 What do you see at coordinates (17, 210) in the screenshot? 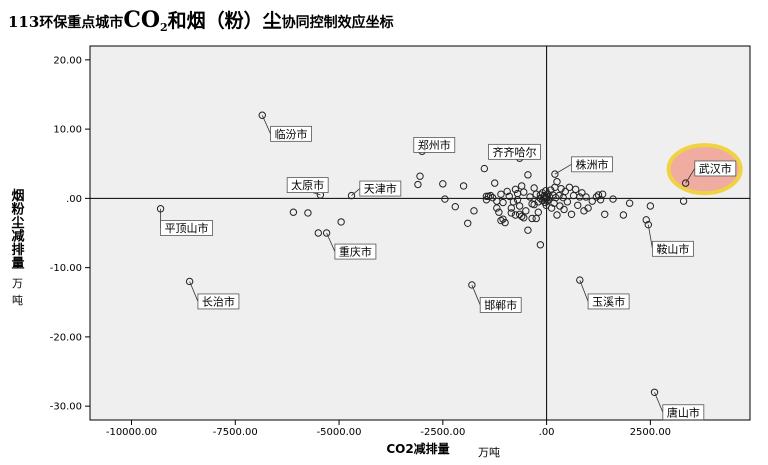
I see `y-axis-label-char: 粉` at bounding box center [17, 210].